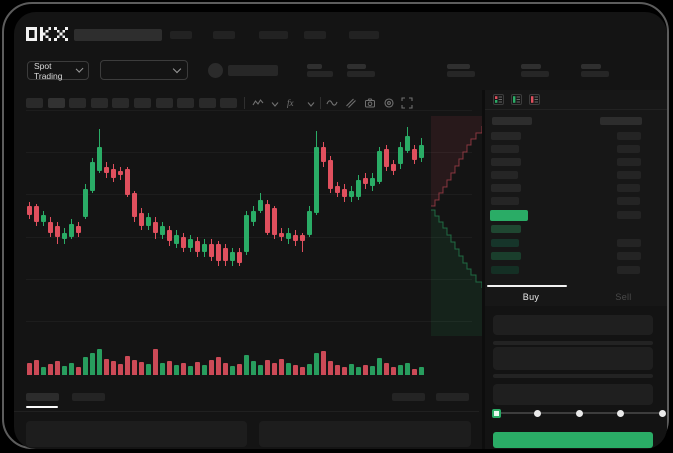 The width and height of the screenshot is (673, 453). What do you see at coordinates (47, 34) in the screenshot?
I see `okx-logo` at bounding box center [47, 34].